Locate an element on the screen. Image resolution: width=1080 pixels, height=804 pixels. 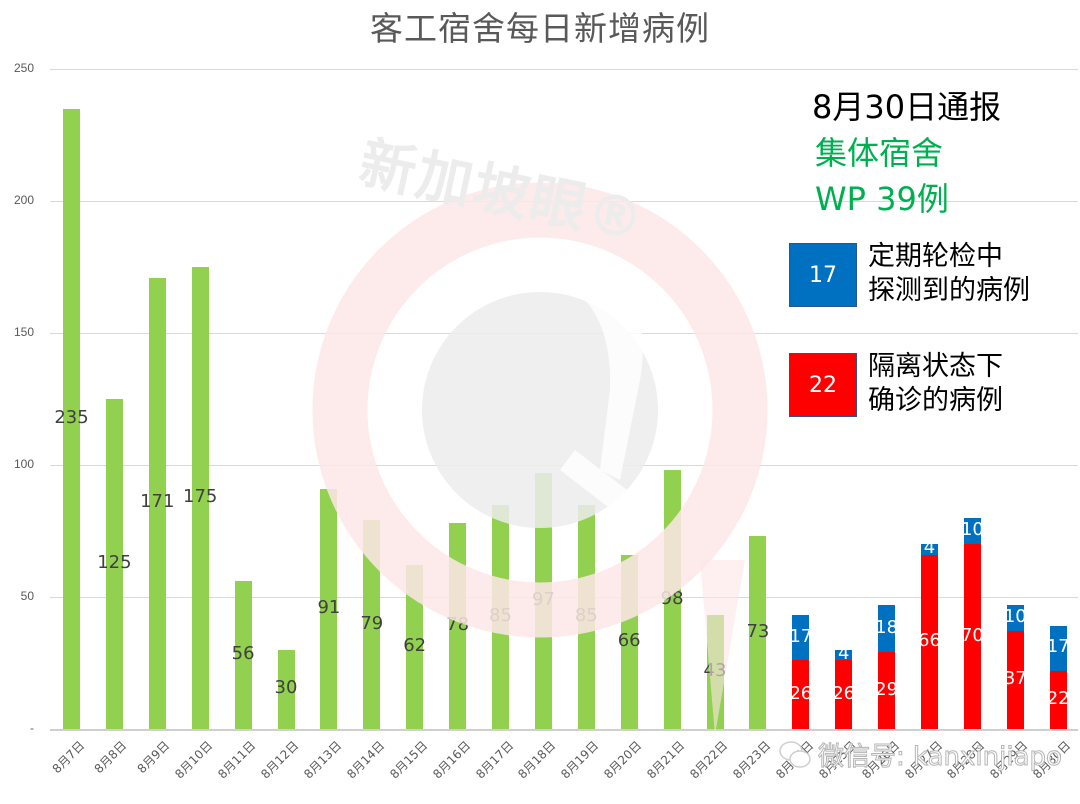
bar-value-label: 125 is located at coordinates (114, 562).